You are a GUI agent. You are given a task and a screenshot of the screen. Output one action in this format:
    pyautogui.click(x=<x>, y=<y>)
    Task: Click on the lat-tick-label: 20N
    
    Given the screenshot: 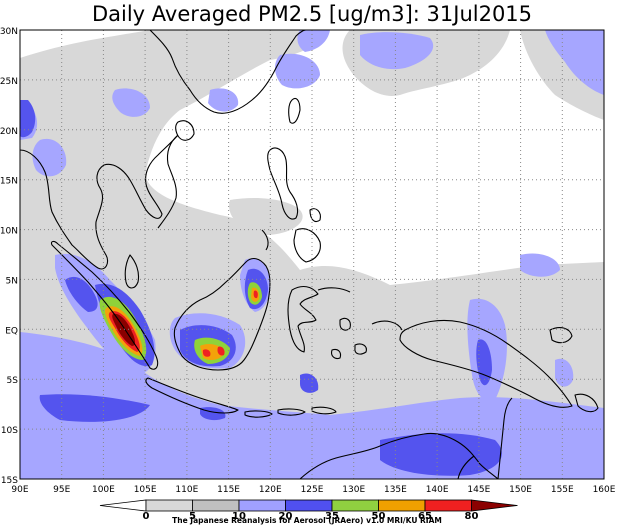 What is the action you would take?
    pyautogui.click(x=9, y=132)
    